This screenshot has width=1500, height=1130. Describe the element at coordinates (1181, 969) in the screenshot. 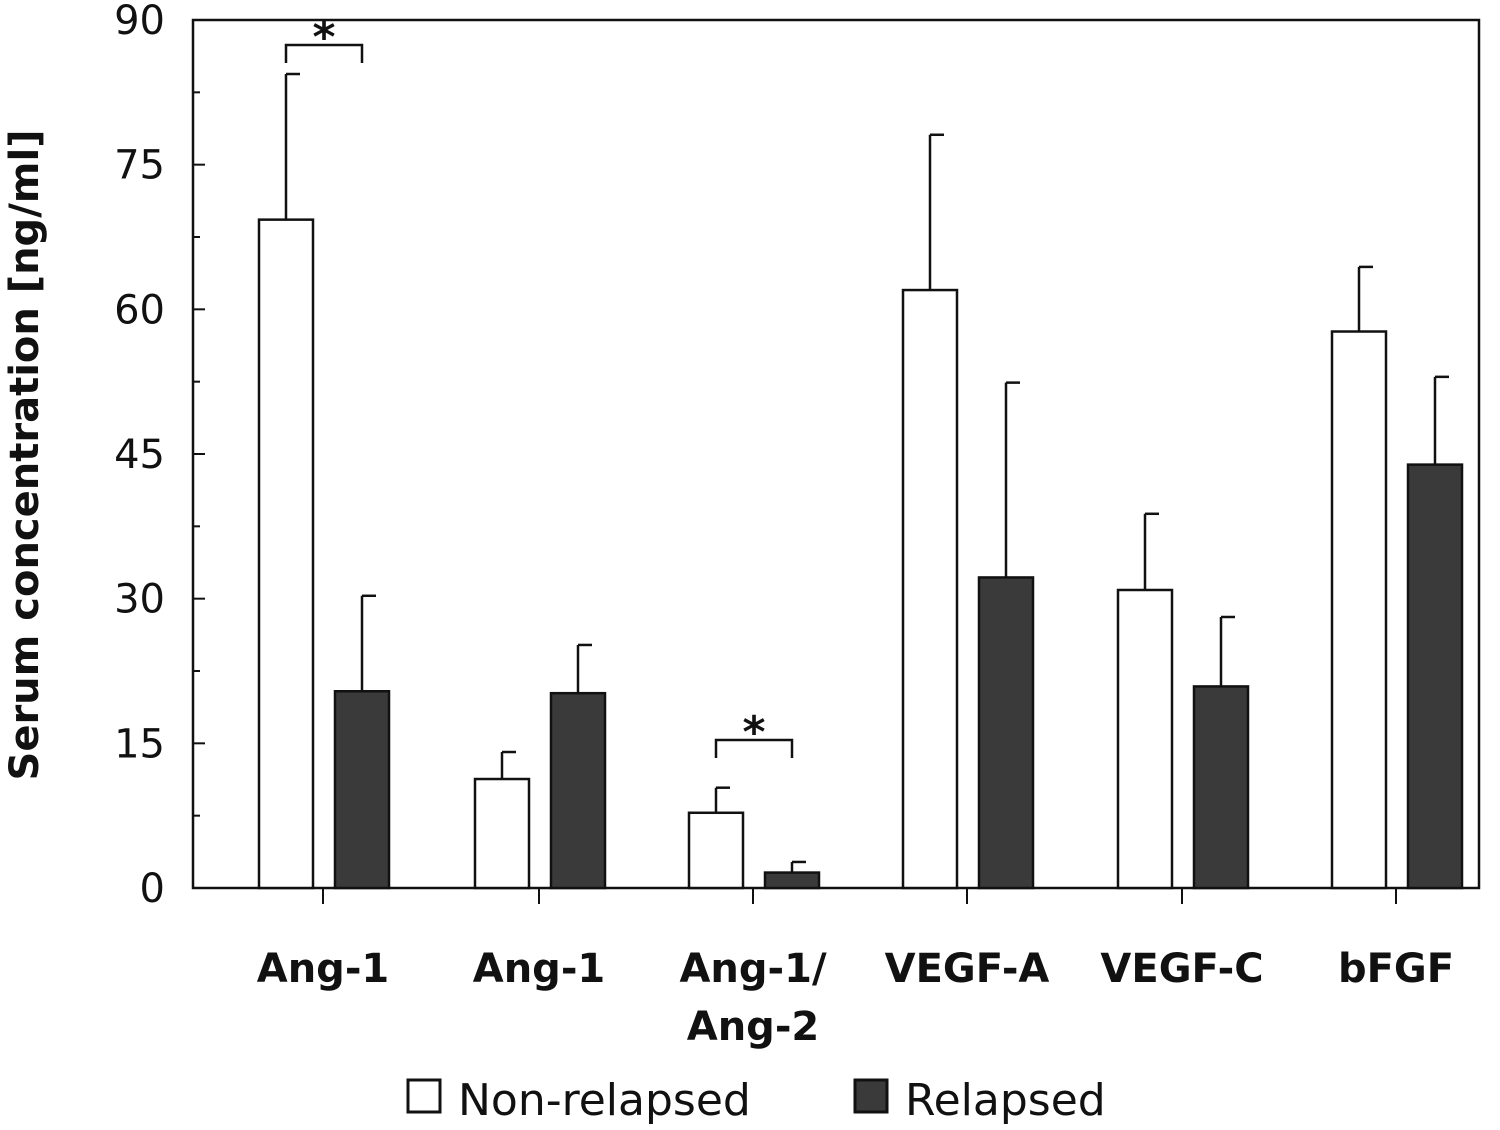

I see `x-tick-label: VEGF-C` at that location.